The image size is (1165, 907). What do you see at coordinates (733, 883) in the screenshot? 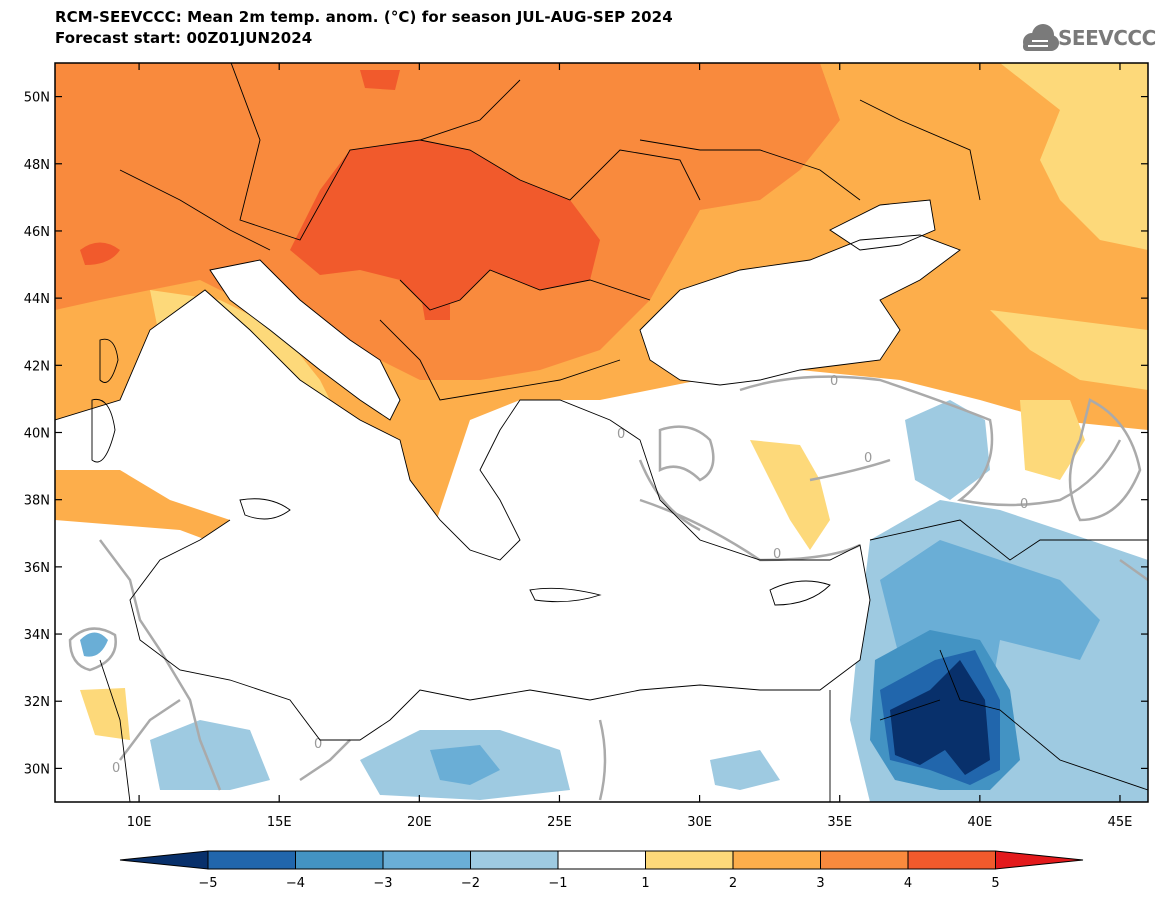
I see `colorbar-label: 2` at bounding box center [733, 883].